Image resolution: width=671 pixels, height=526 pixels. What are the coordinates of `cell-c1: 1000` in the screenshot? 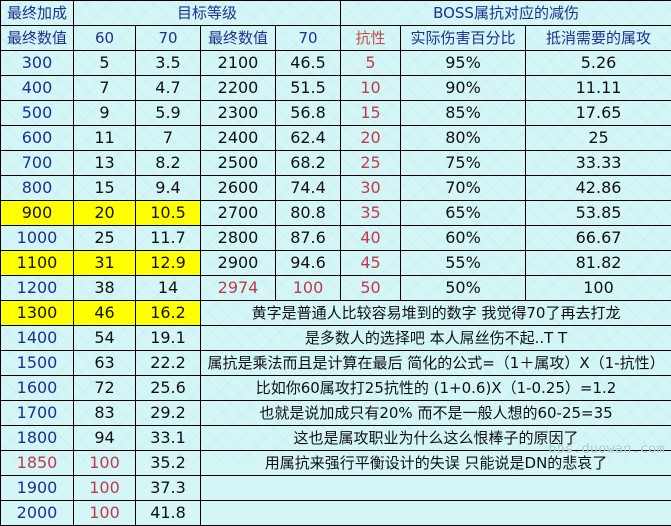 It's located at (37, 238).